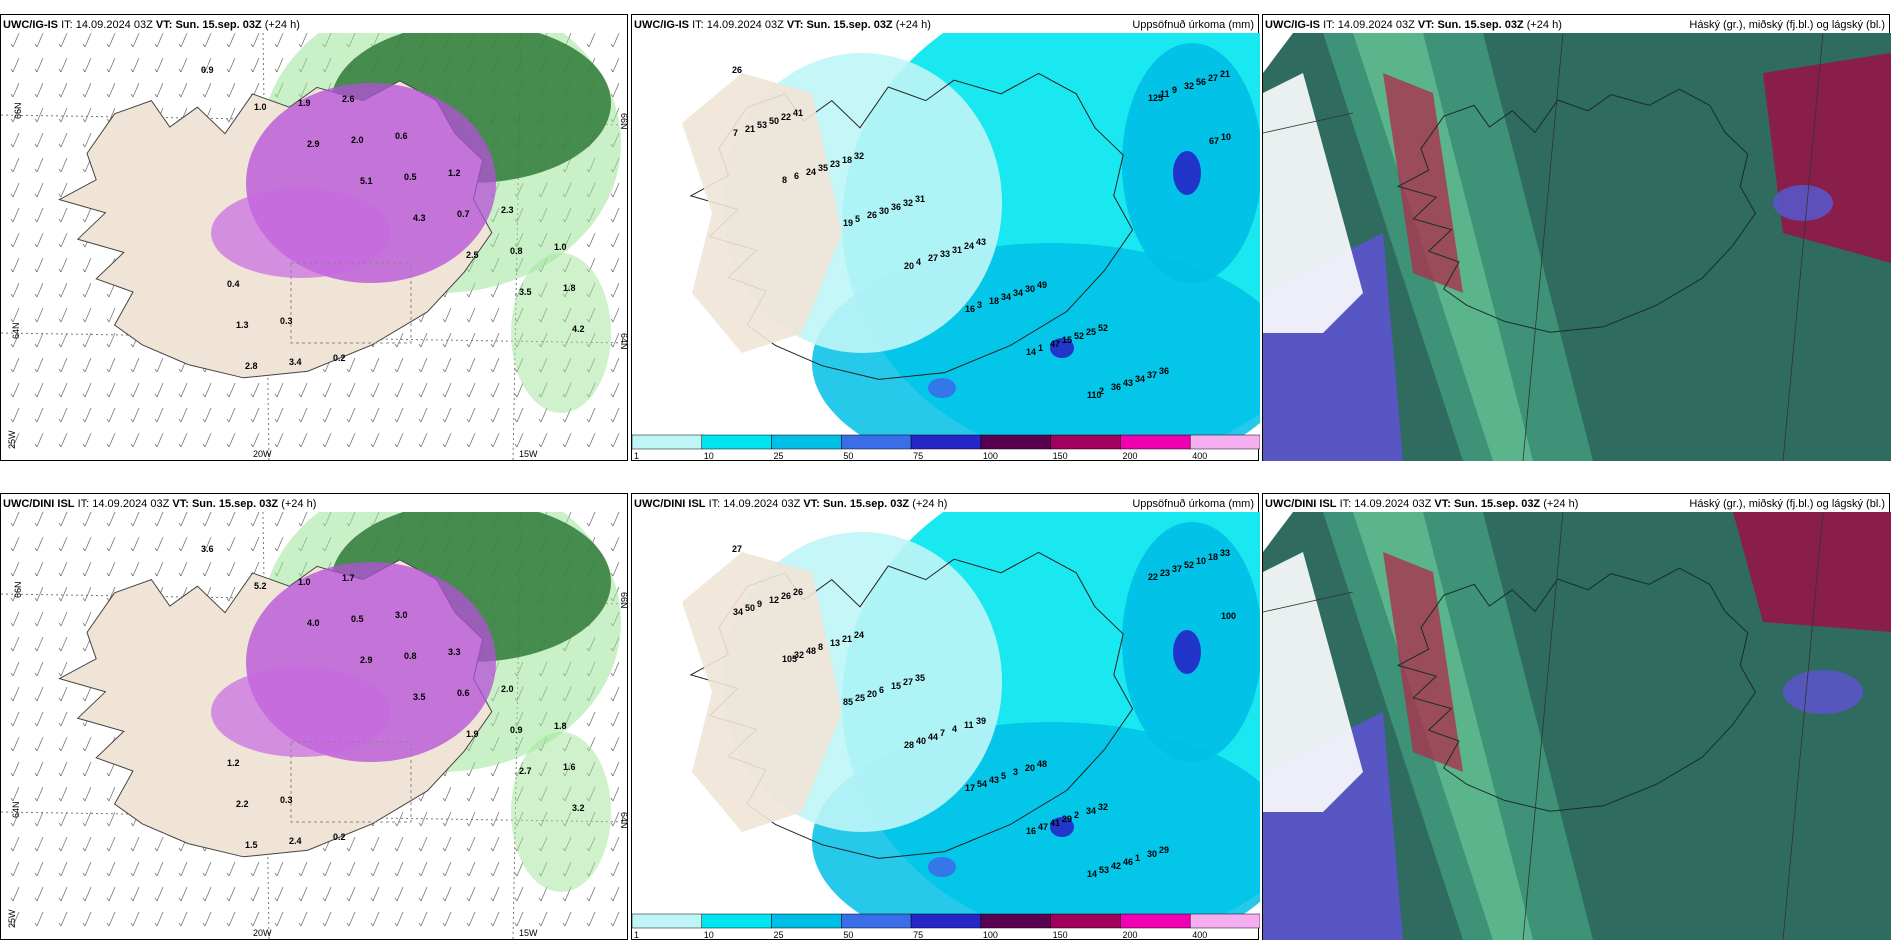 This screenshot has width=1900, height=950. Describe the element at coordinates (896, 207) in the screenshot. I see `precip-value: 36` at that location.